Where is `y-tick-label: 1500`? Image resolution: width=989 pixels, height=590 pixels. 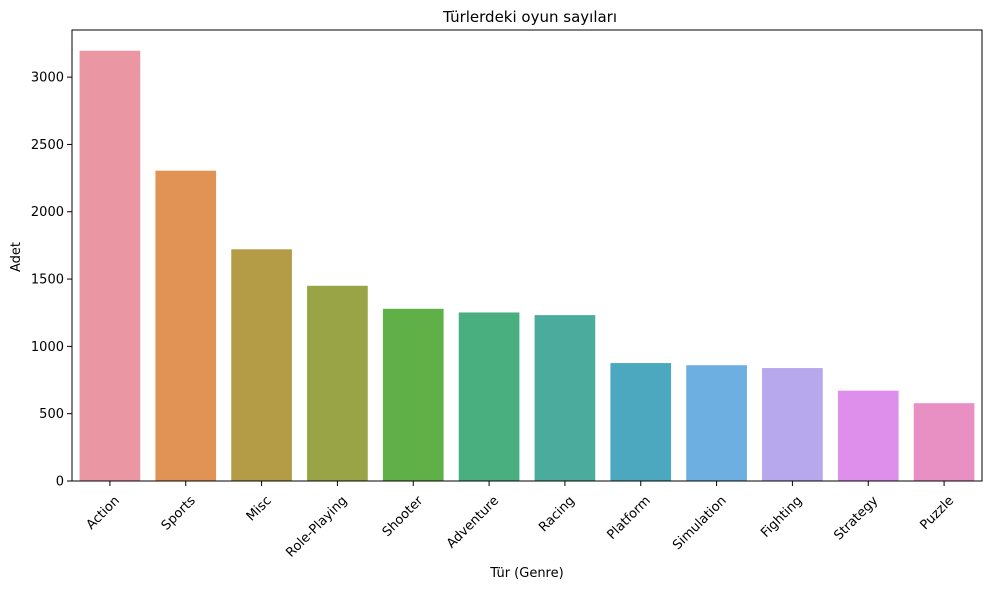 y-tick-label: 1500 is located at coordinates (47, 280).